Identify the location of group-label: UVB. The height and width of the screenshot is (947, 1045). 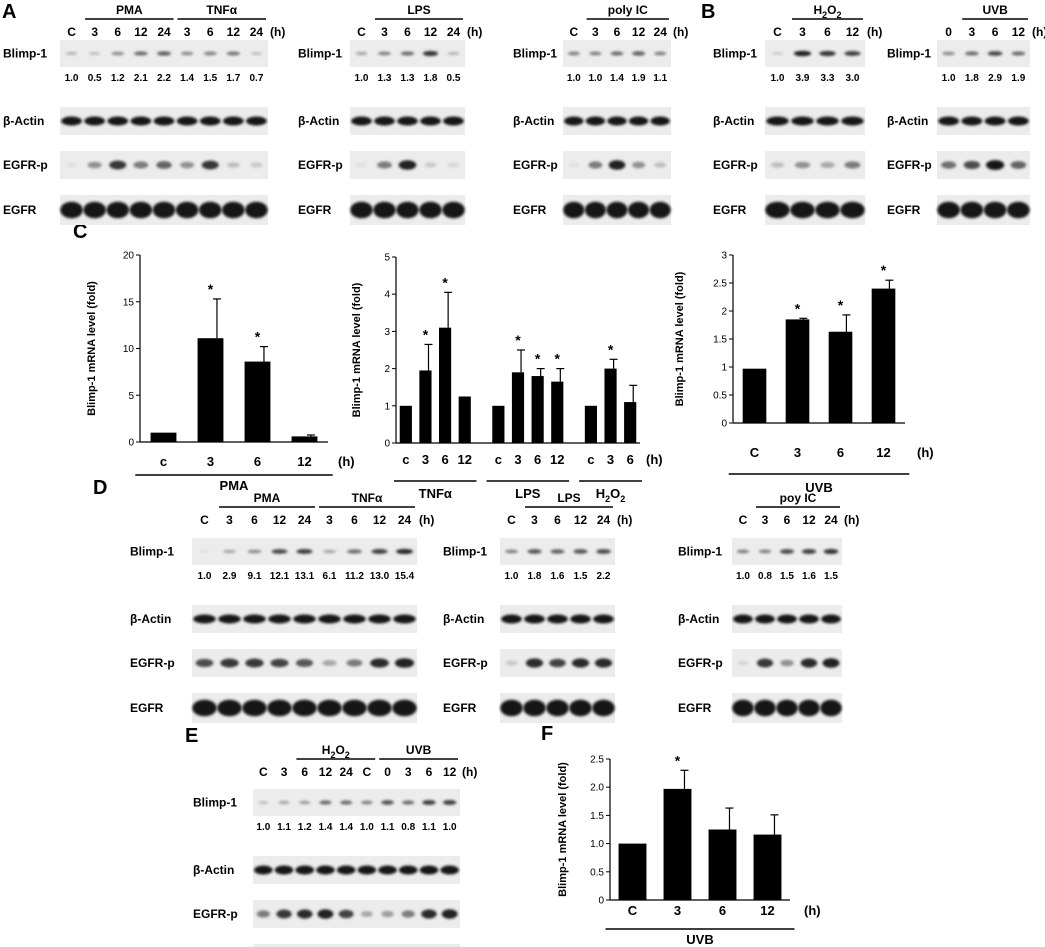
(819, 484).